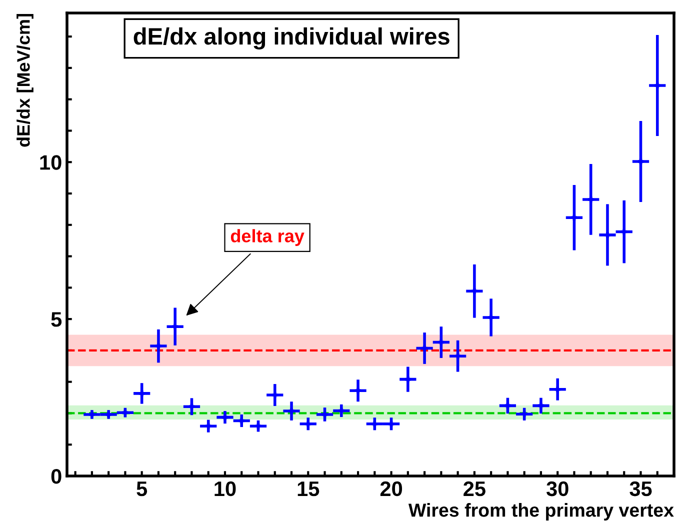 The width and height of the screenshot is (680, 521). What do you see at coordinates (267, 237) in the screenshot?
I see `annotation: delta ray` at bounding box center [267, 237].